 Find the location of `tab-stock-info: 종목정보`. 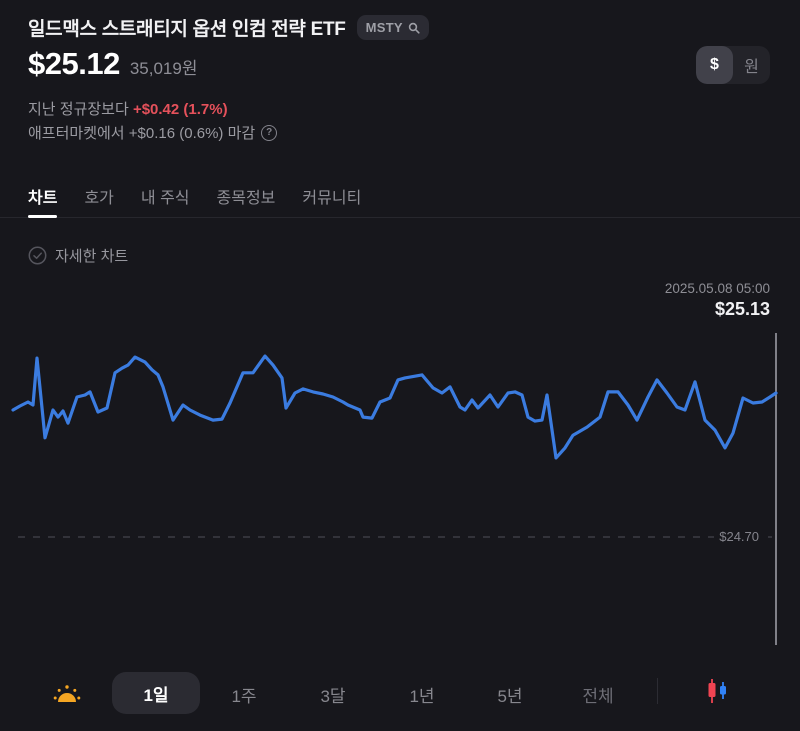

tab-stock-info: 종목정보 is located at coordinates (246, 198).